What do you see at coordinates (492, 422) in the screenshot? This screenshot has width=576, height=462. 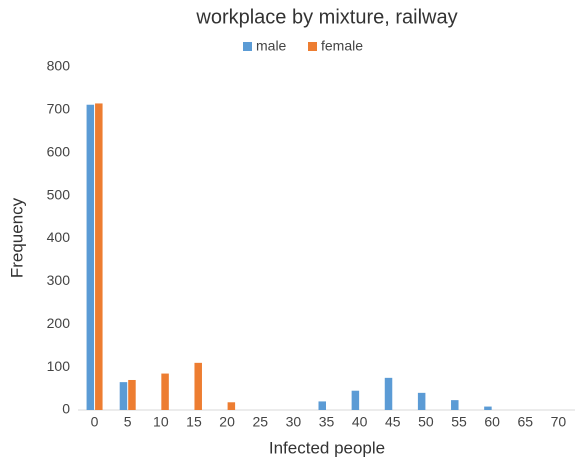 I see `x-tick-label: 60` at bounding box center [492, 422].